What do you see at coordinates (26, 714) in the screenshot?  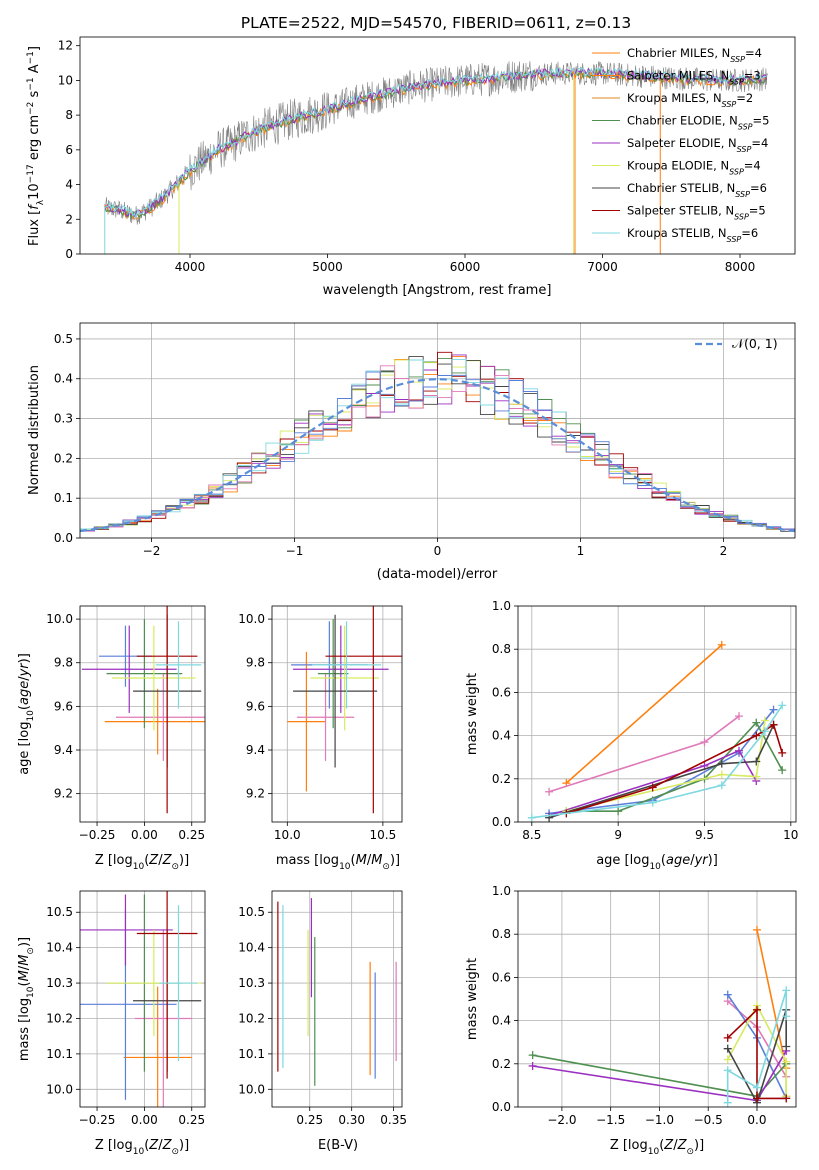 I see `y-axis-label: age [log10(age/yr)]` at bounding box center [26, 714].